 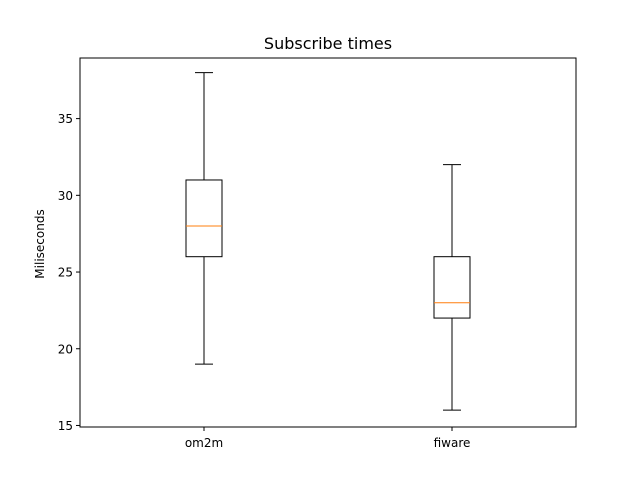 What do you see at coordinates (452, 287) in the screenshot?
I see `box-fiware` at bounding box center [452, 287].